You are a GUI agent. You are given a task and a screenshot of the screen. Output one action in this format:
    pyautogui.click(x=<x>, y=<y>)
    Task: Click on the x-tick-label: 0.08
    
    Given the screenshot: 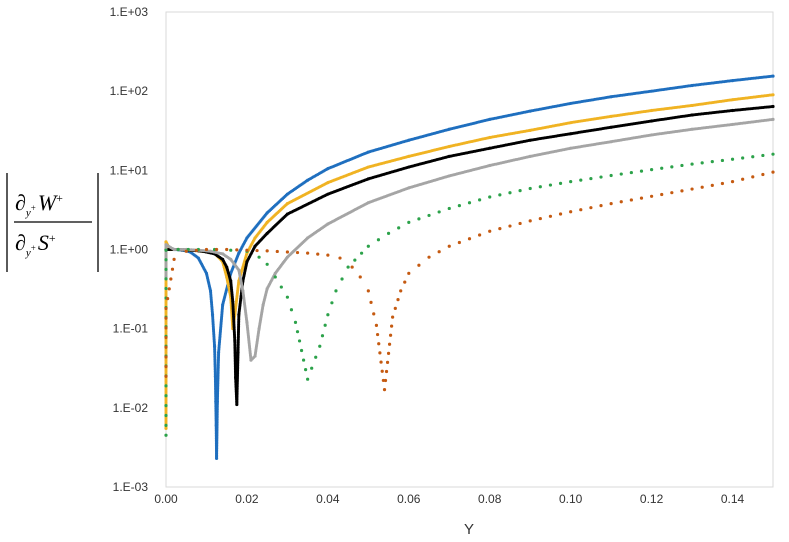 What is the action you would take?
    pyautogui.click(x=490, y=499)
    